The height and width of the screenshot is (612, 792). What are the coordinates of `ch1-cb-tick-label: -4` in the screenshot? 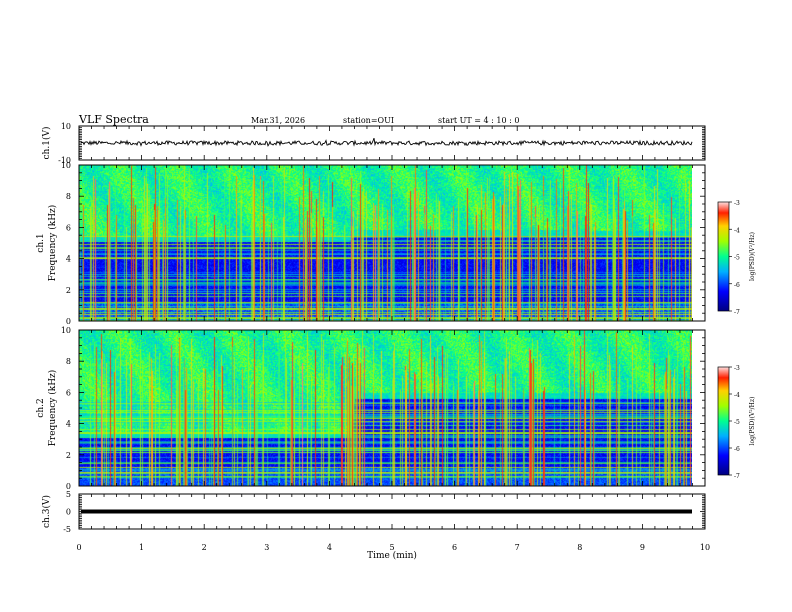 It's located at (737, 230).